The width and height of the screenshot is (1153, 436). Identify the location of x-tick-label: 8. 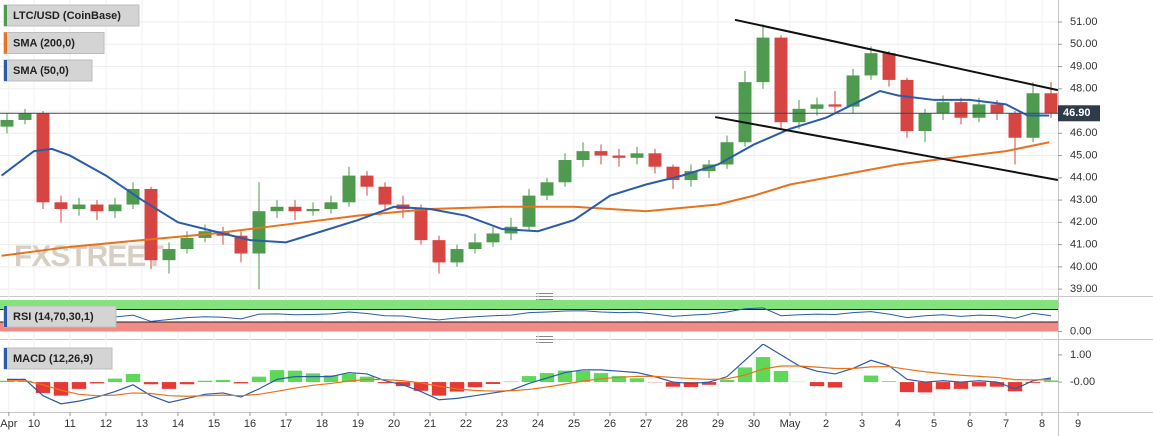
(1042, 424).